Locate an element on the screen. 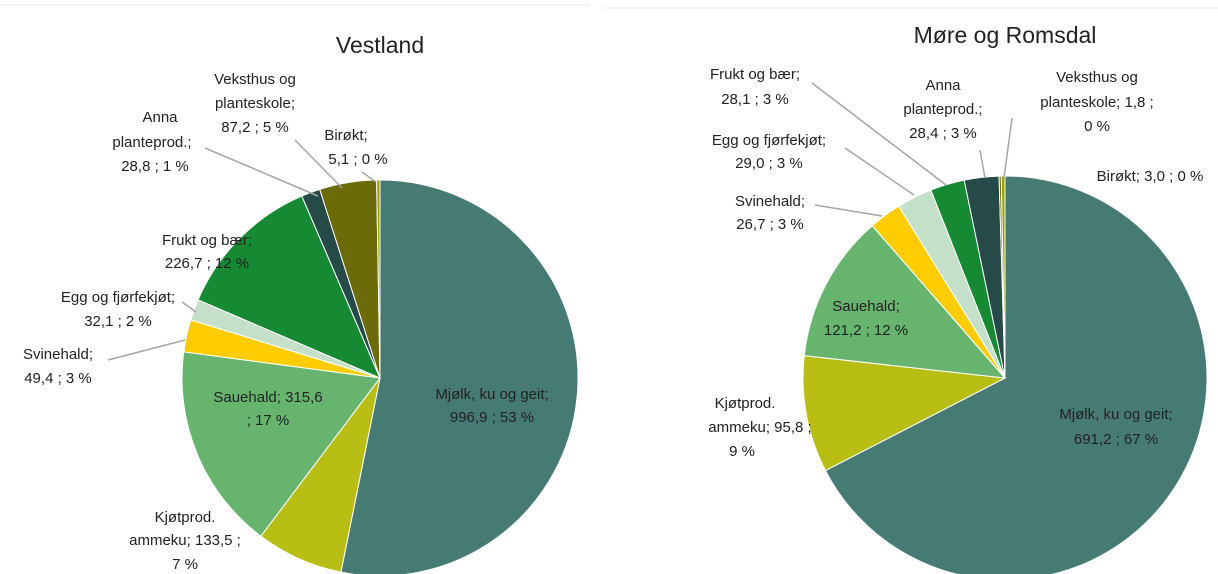 This screenshot has width=1218, height=574. data-label: 29,0 ; 3 % is located at coordinates (769, 163).